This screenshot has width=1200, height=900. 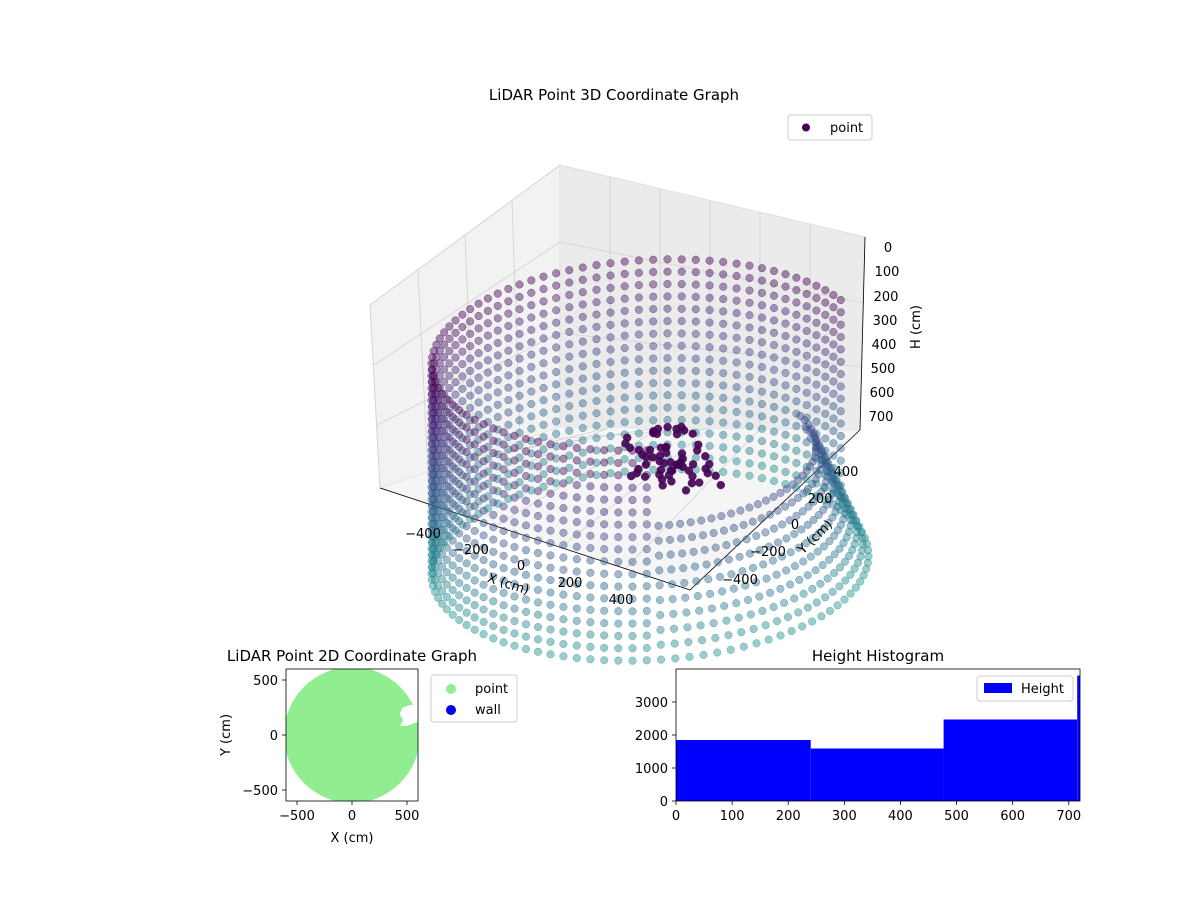 What do you see at coordinates (883, 369) in the screenshot?
I see `z-tick-label: 500` at bounding box center [883, 369].